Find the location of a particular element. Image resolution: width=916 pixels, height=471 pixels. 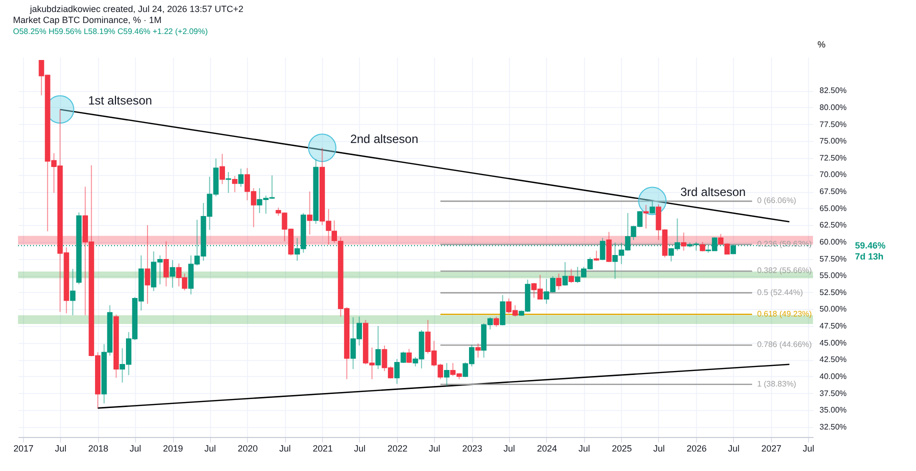

text: jakubdziadkowiec created, Jul 24, 2026 13:57 UTC+2 is located at coordinates (136, 9).